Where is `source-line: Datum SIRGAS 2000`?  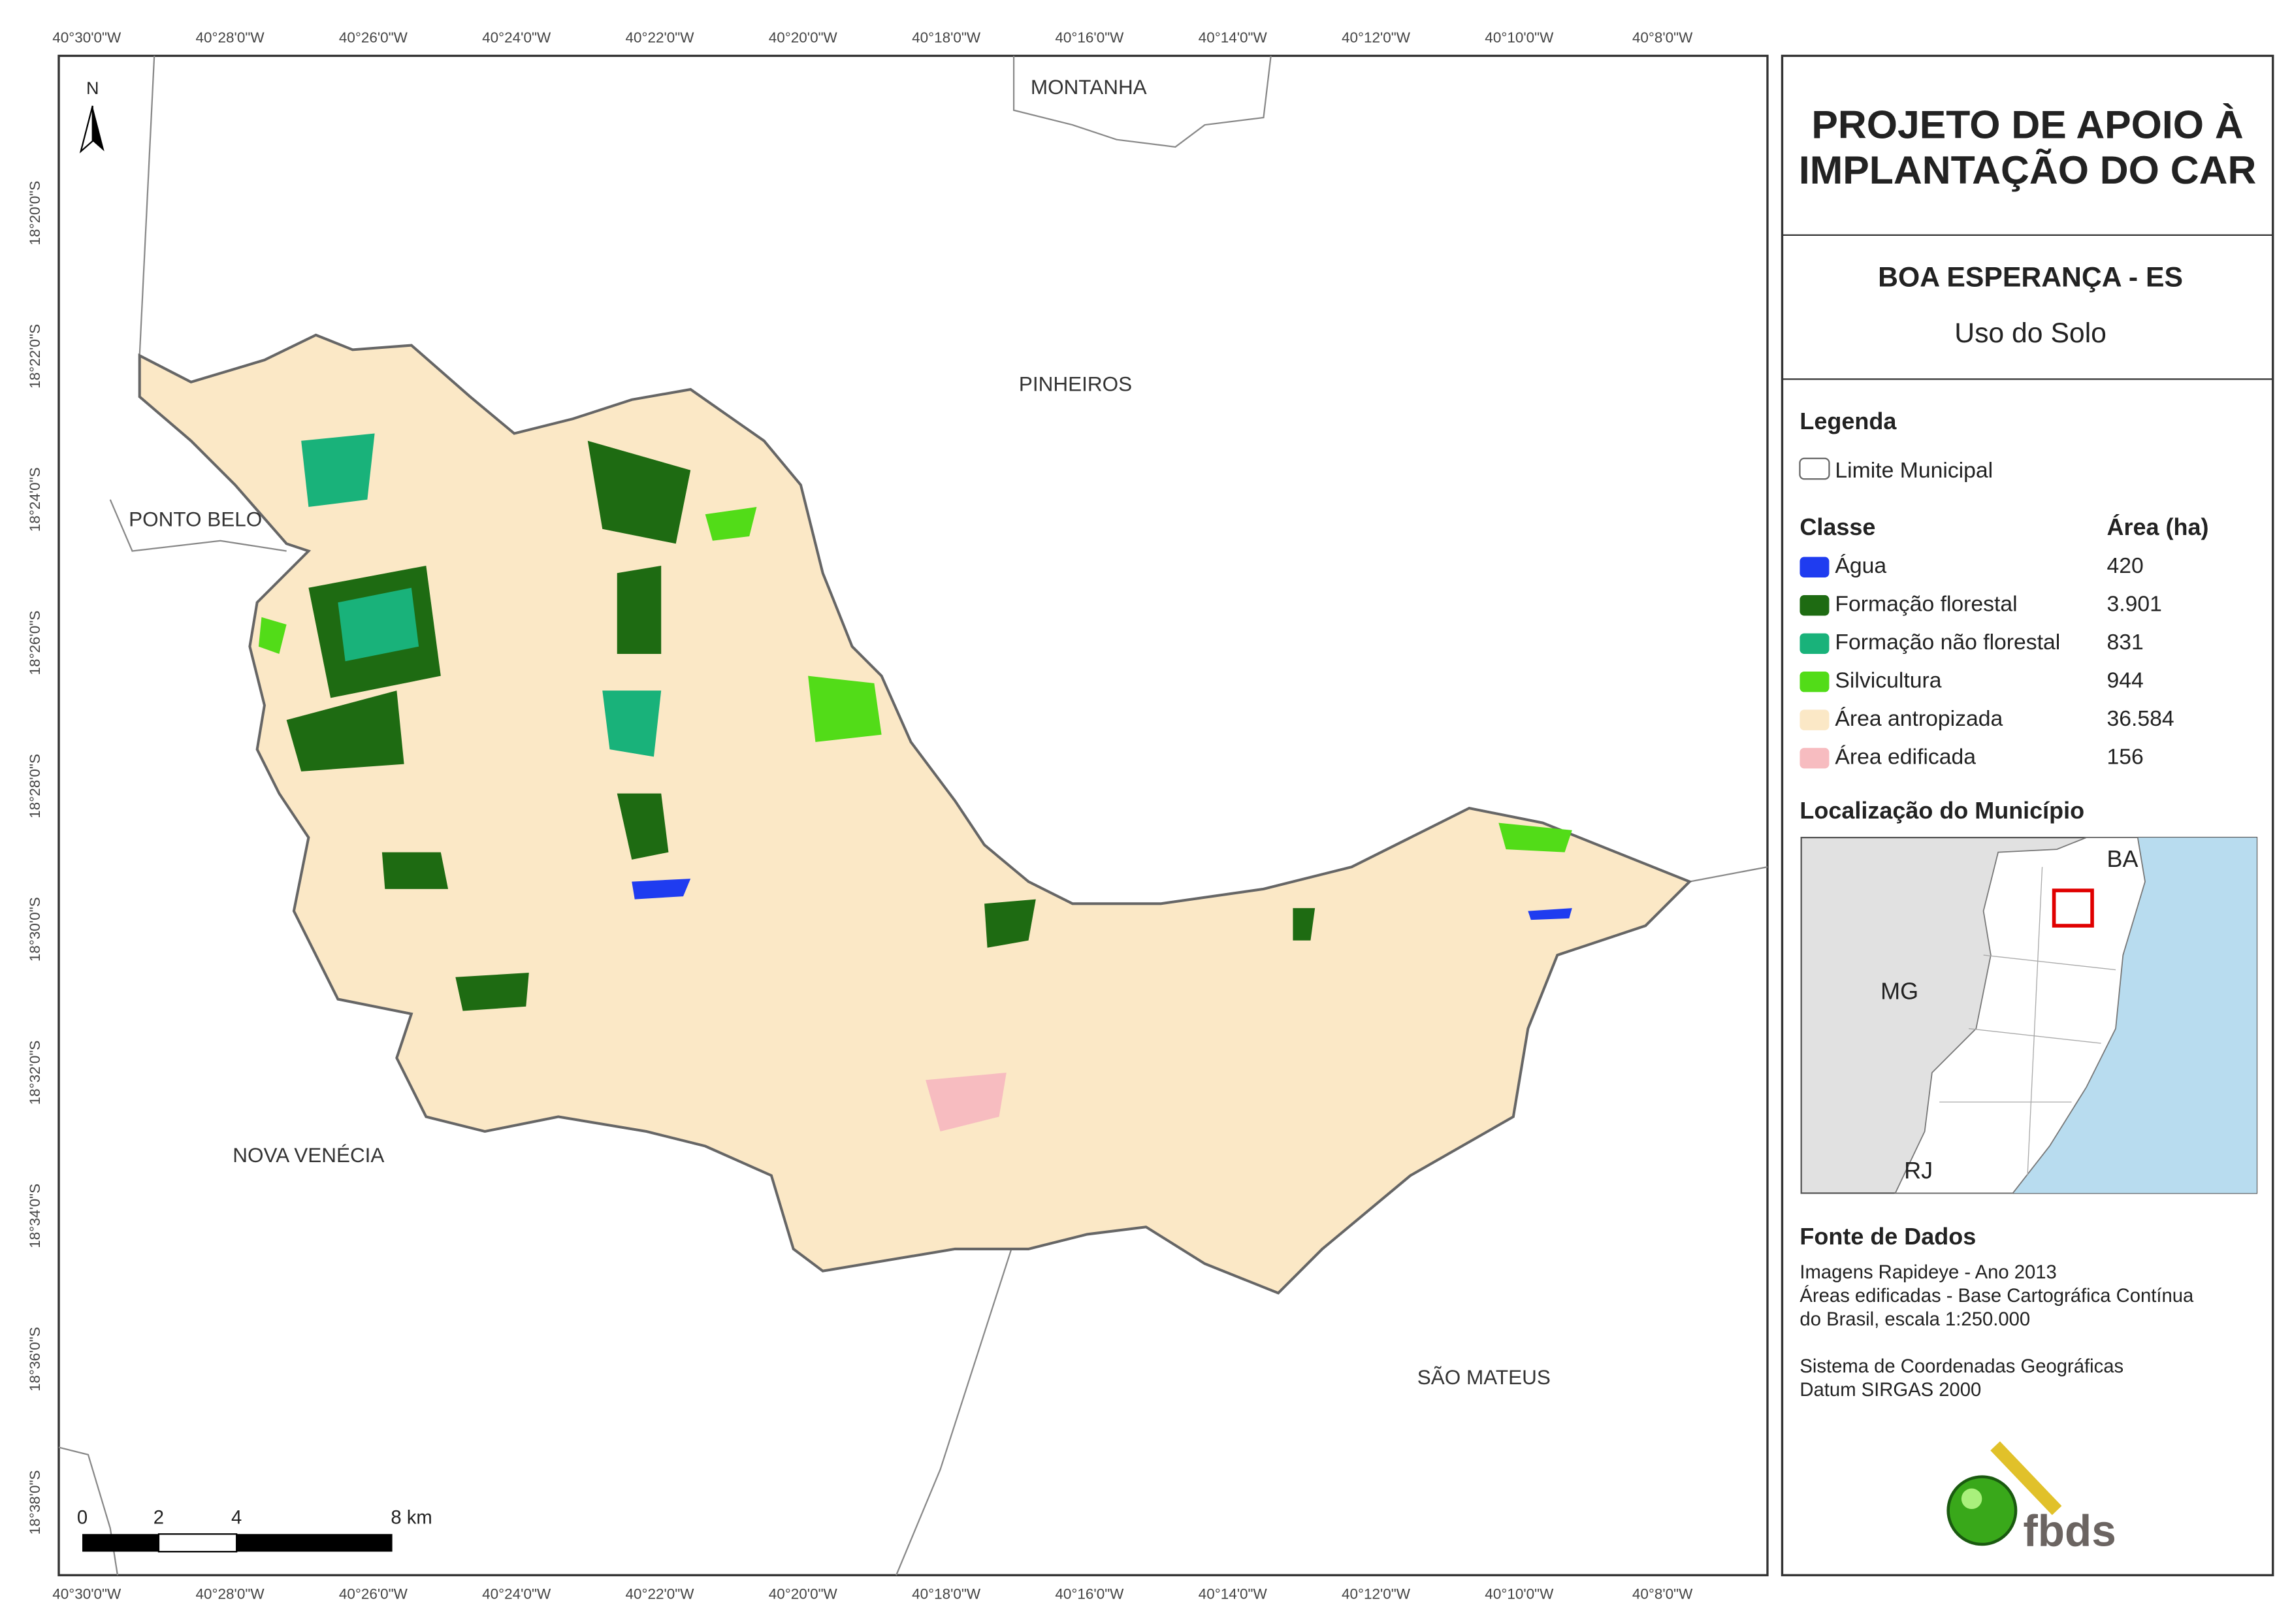
source-line: Datum SIRGAS 2000 is located at coordinates (1890, 1391).